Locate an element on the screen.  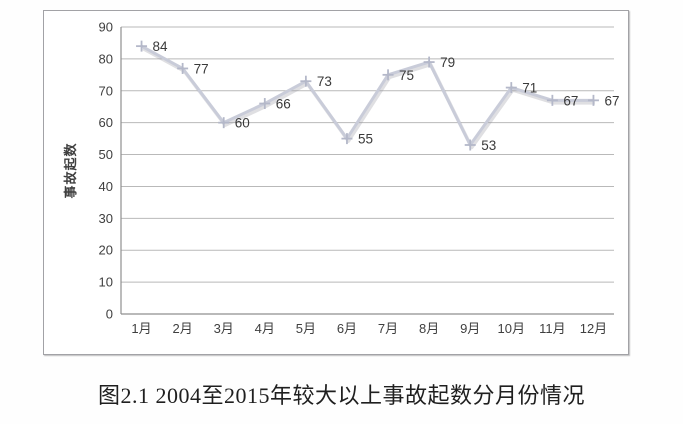
x-tick-label: 5月 is located at coordinates (306, 328).